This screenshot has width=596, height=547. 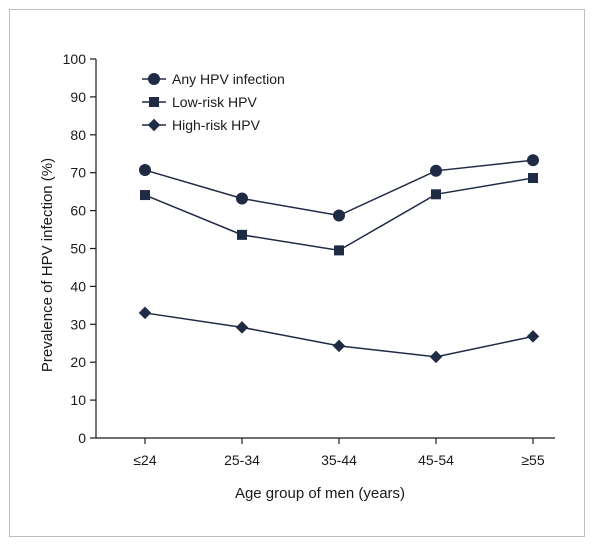 I want to click on legend-label: Any HPV infection, so click(x=228, y=79).